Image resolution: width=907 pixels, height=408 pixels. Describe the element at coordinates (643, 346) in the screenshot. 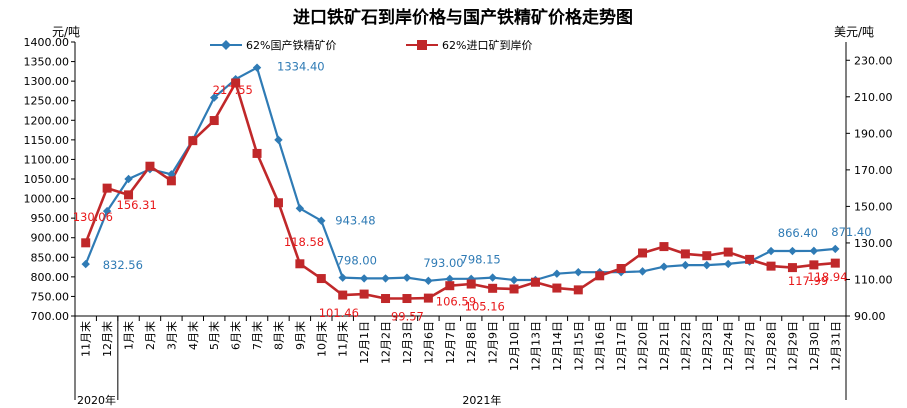

I see `x-tick-label: 12月20日` at that location.